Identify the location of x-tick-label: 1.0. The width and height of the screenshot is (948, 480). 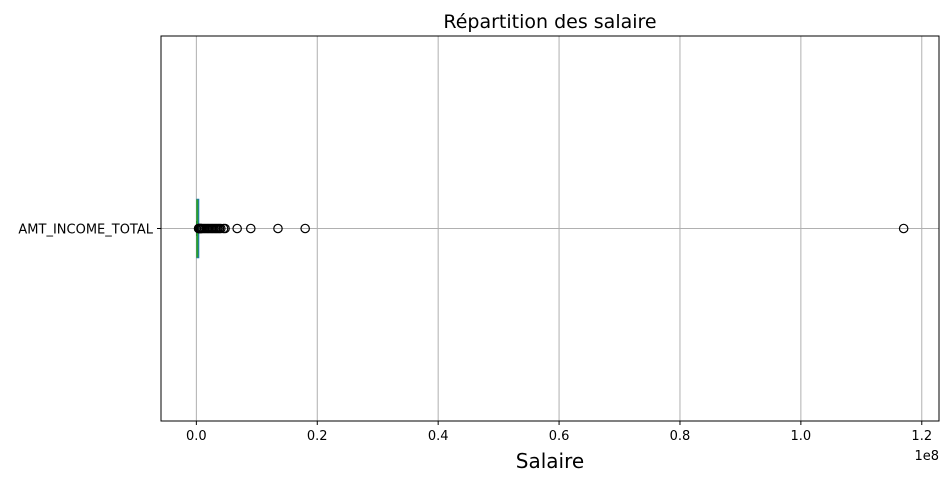
(801, 436).